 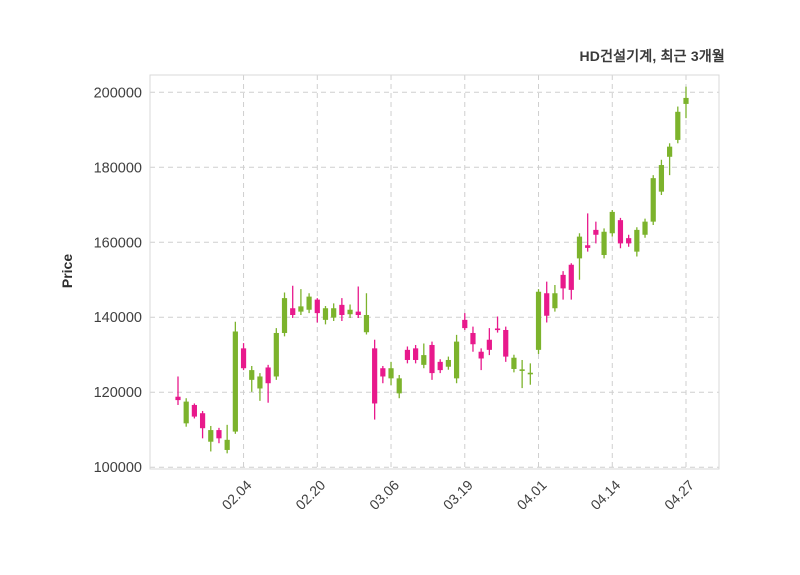 I want to click on x-tick-label: 02.04, so click(x=237, y=495).